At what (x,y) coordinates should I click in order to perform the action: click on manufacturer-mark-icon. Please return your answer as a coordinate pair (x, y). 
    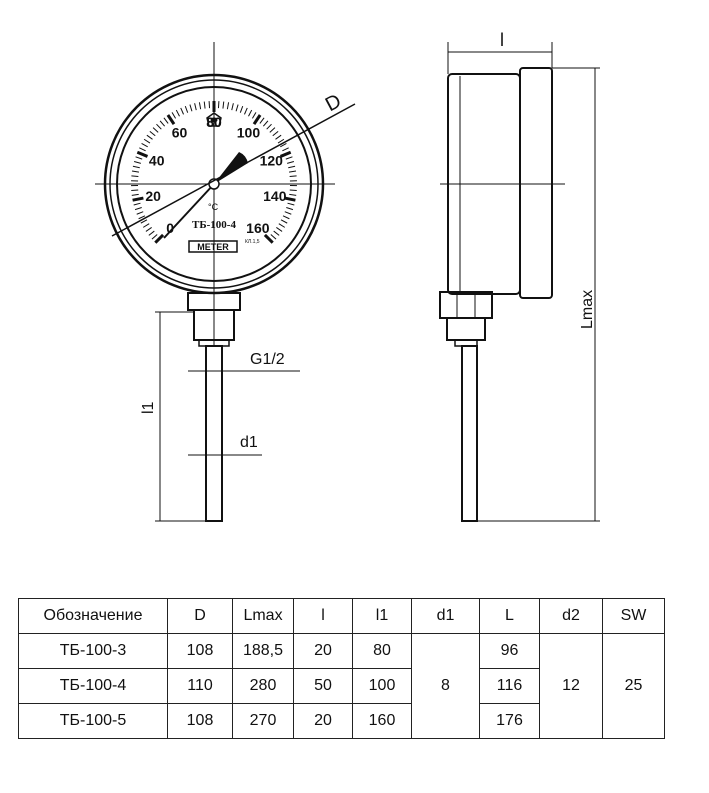
    Looking at the image, I should click on (214, 119).